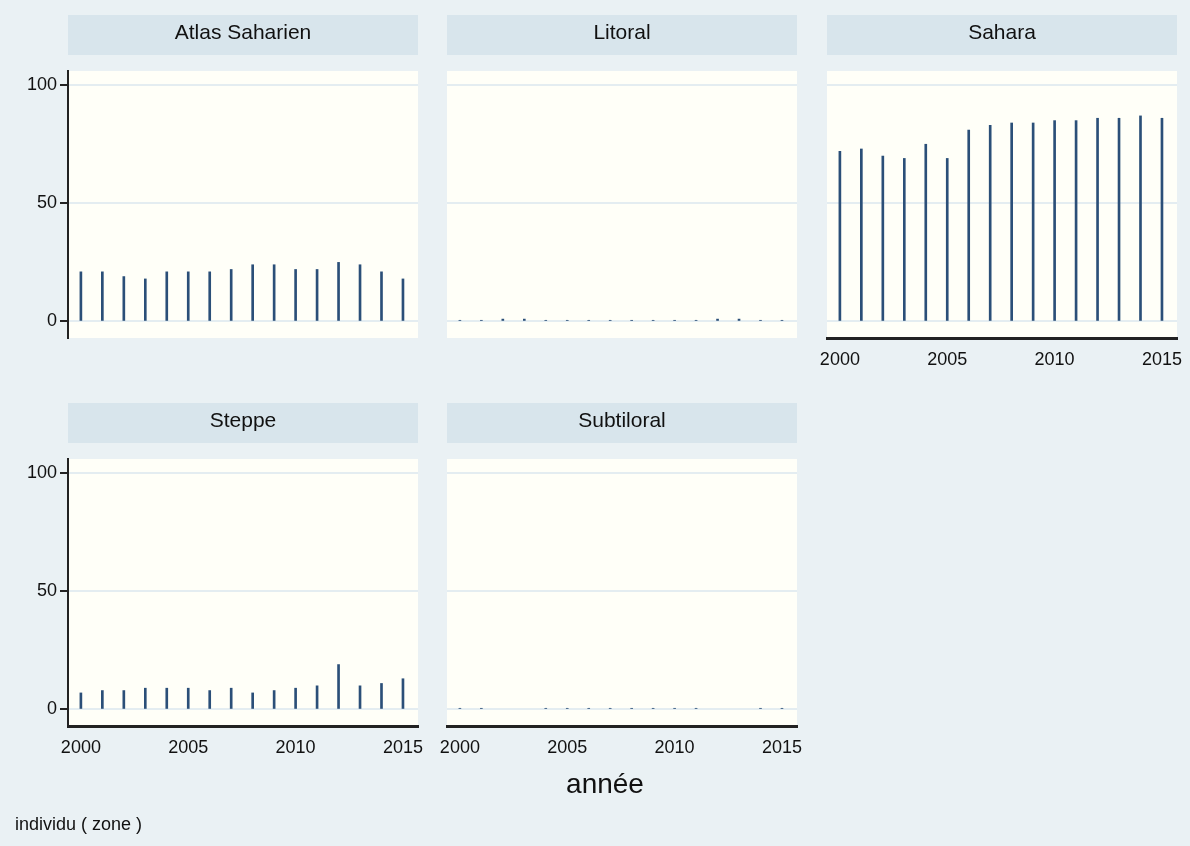 This screenshot has height=846, width=1190. Describe the element at coordinates (605, 784) in the screenshot. I see `x-axis-title: année` at that location.